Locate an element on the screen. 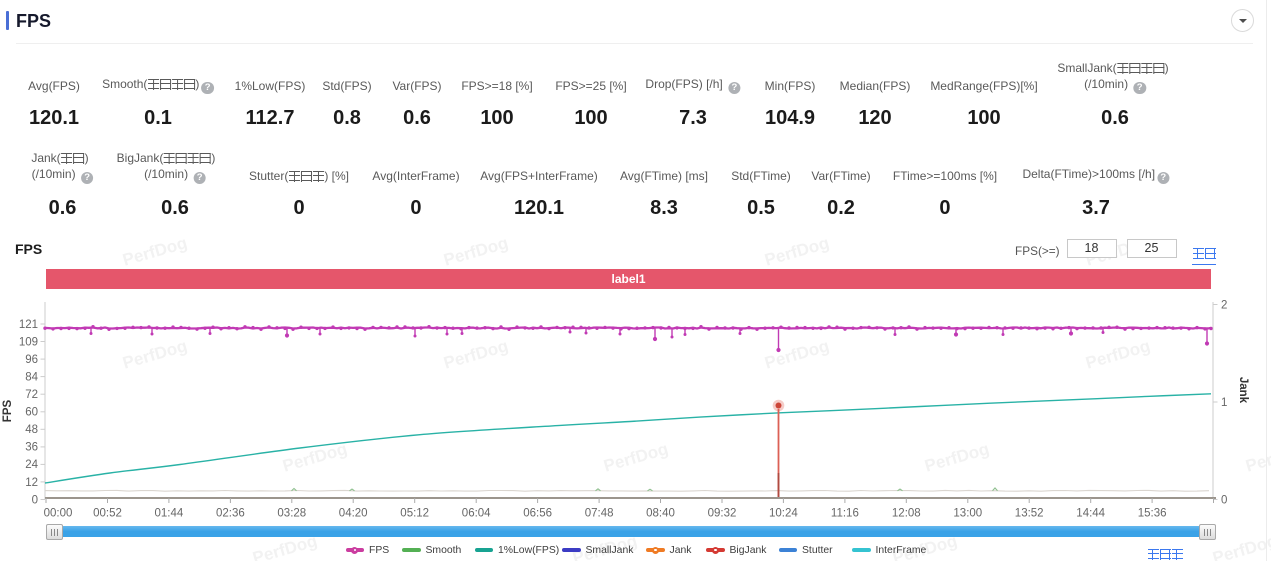  svg-text: 14:44 is located at coordinates (1090, 514).